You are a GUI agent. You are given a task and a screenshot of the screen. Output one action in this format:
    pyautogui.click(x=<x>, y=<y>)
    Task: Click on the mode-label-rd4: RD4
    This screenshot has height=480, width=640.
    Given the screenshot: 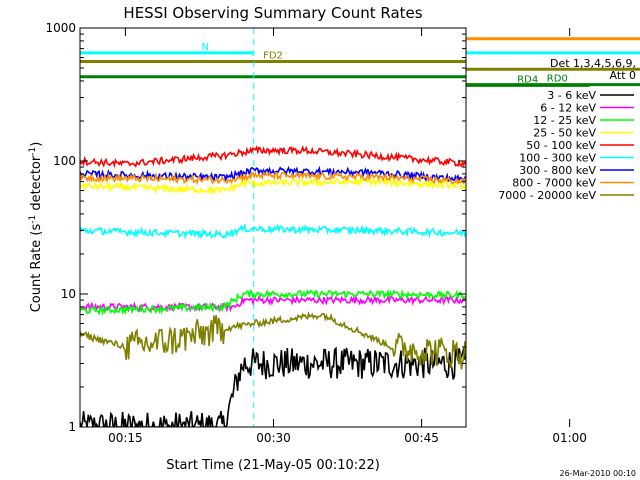 What is the action you would take?
    pyautogui.click(x=527, y=79)
    